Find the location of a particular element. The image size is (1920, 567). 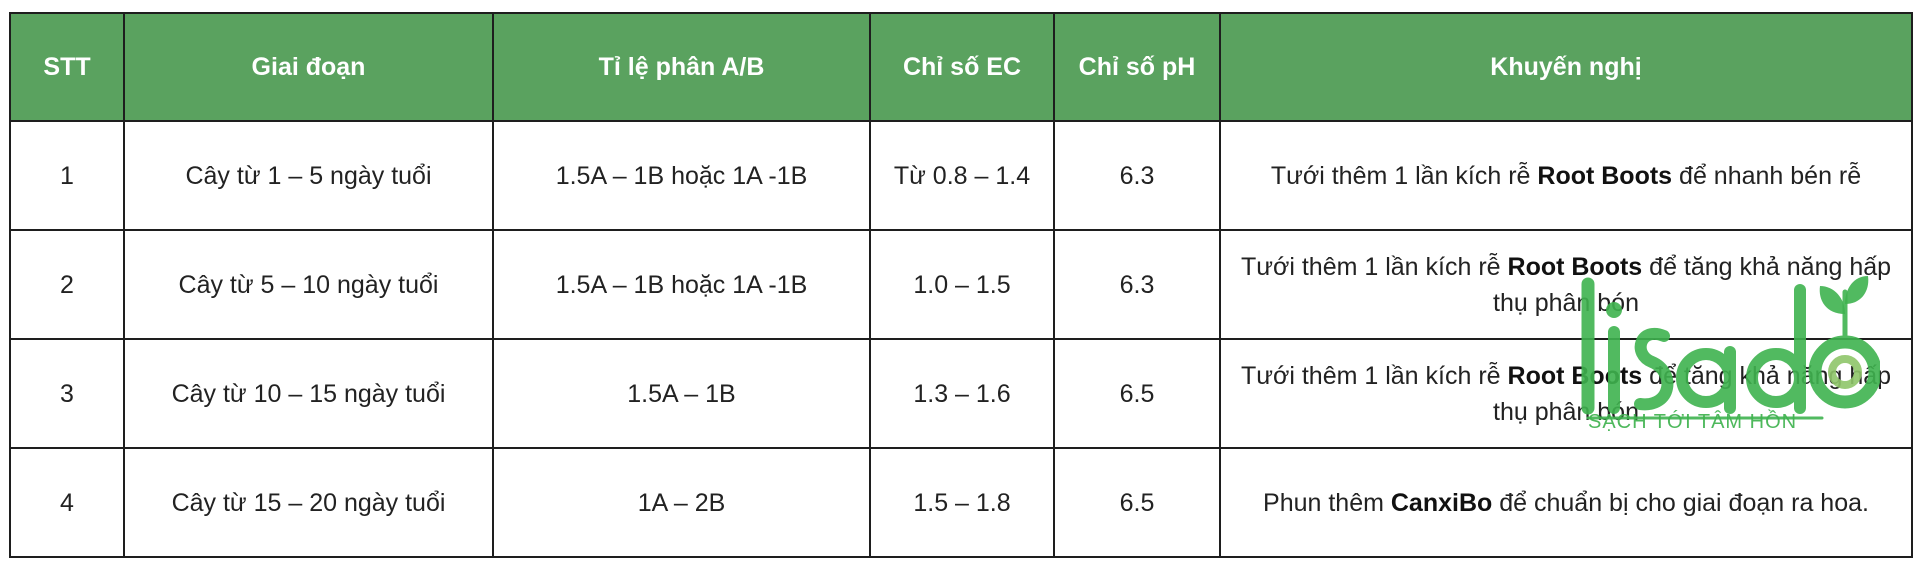

cell-stage: Cây từ 15 – 20 ngày tuổi is located at coordinates (308, 502).